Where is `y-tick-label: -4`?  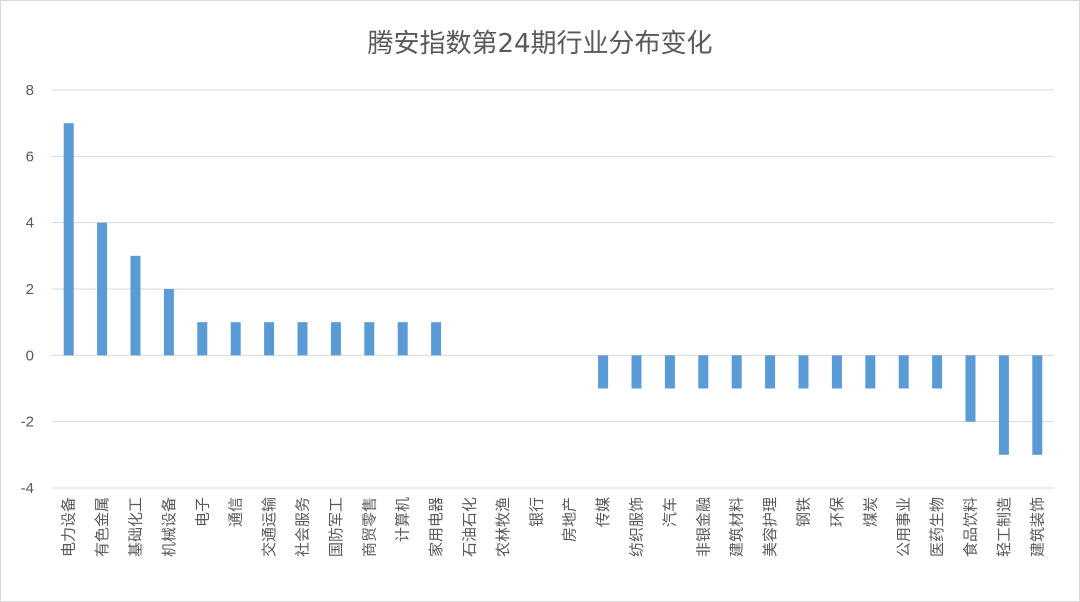 y-tick-label: -4 is located at coordinates (27, 488).